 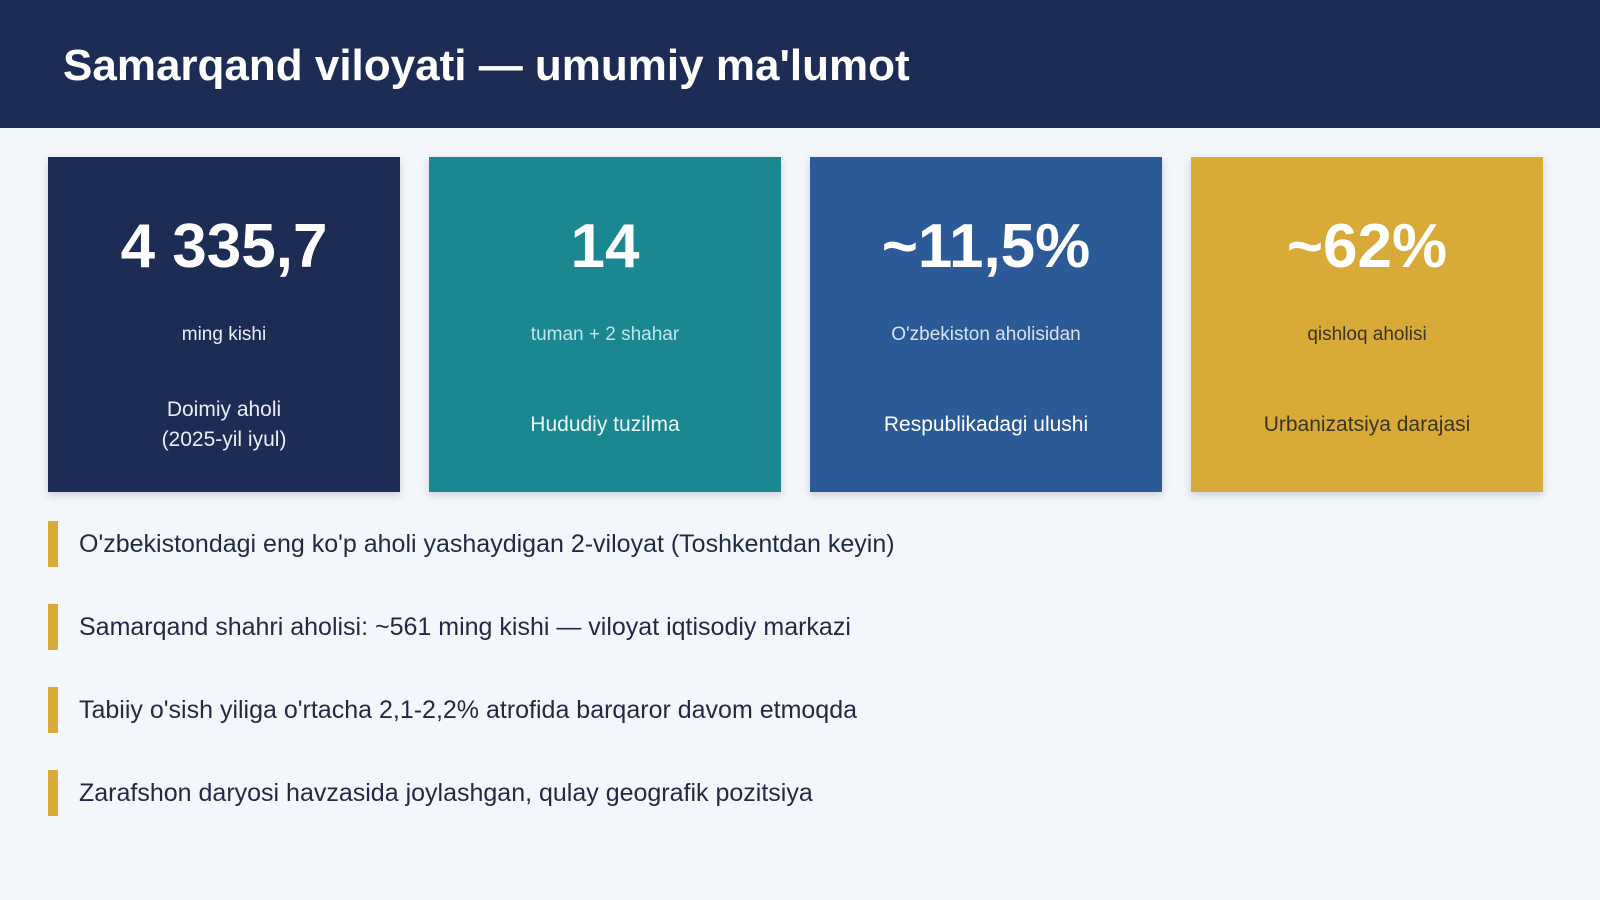 What do you see at coordinates (224, 439) in the screenshot?
I see `stat-caption-line: (2025-yil iyul)` at bounding box center [224, 439].